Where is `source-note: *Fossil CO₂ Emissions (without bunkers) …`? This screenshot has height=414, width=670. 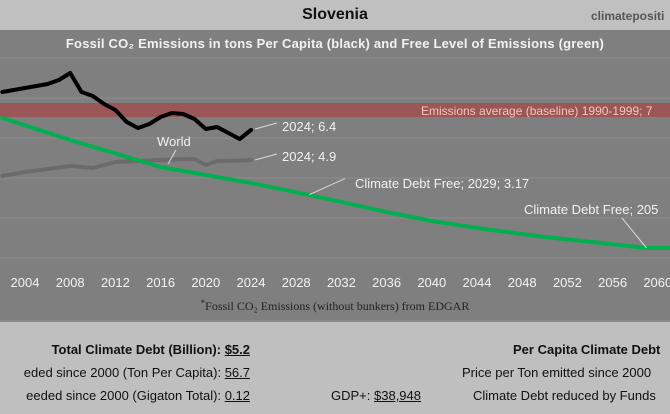
source-note: *Fossil CO₂ Emissions (without bunkers) … is located at coordinates (335, 305).